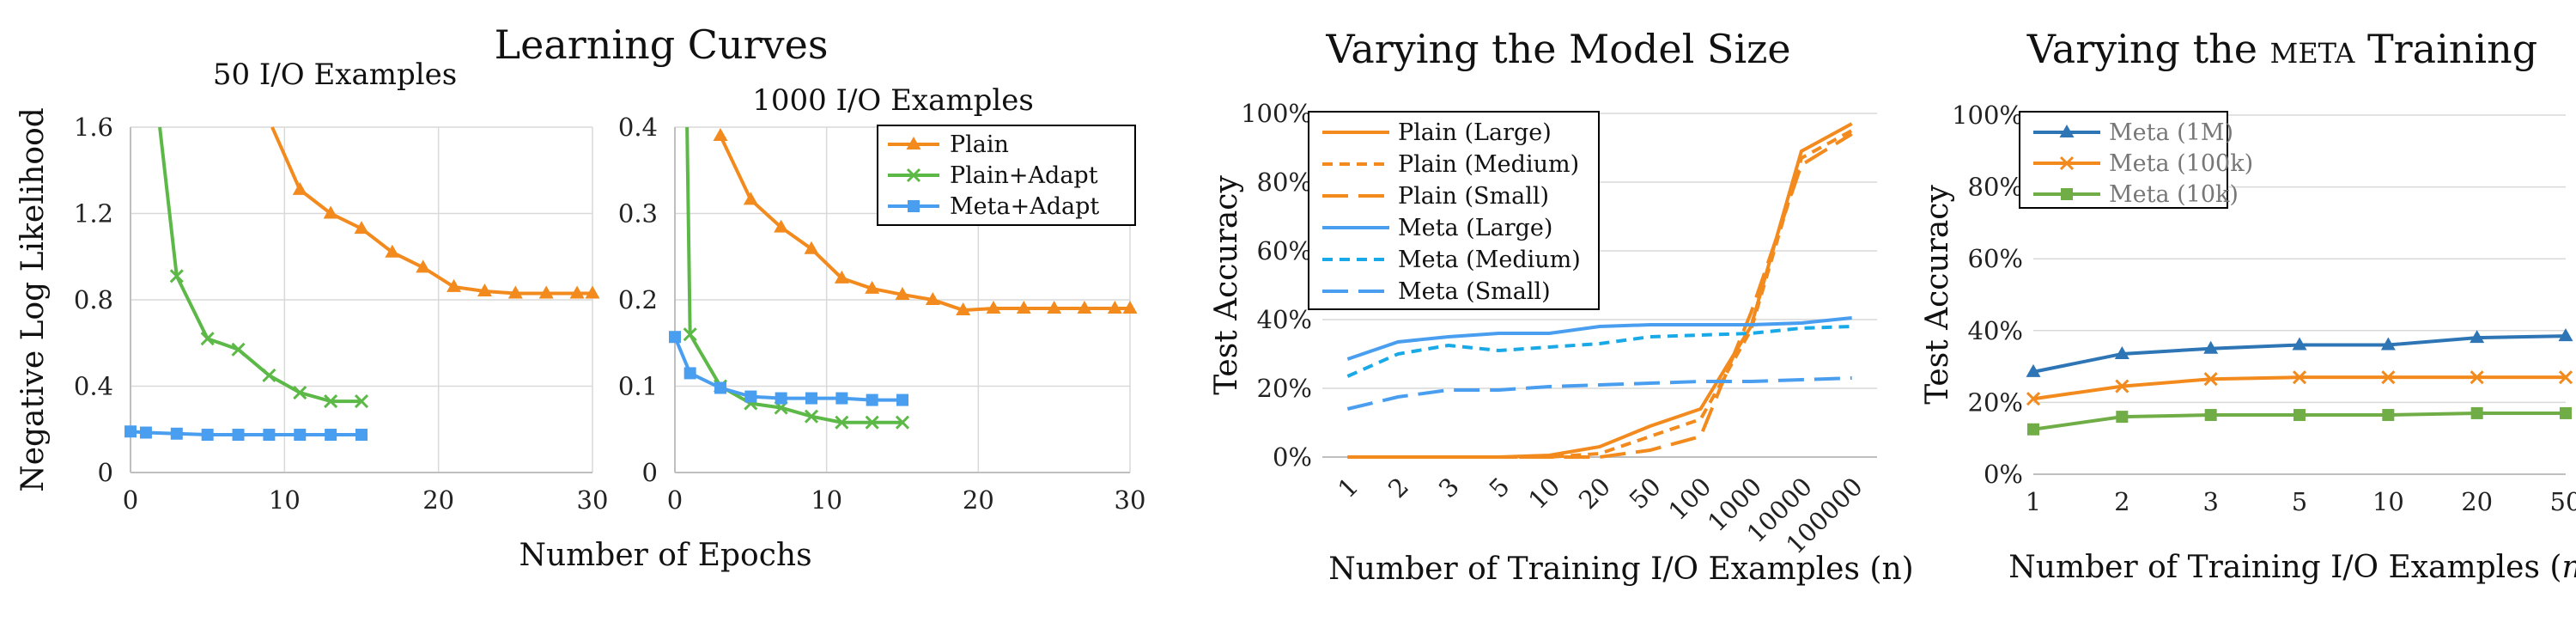  I want to click on y-tick-label: 0.1, so click(638, 386).